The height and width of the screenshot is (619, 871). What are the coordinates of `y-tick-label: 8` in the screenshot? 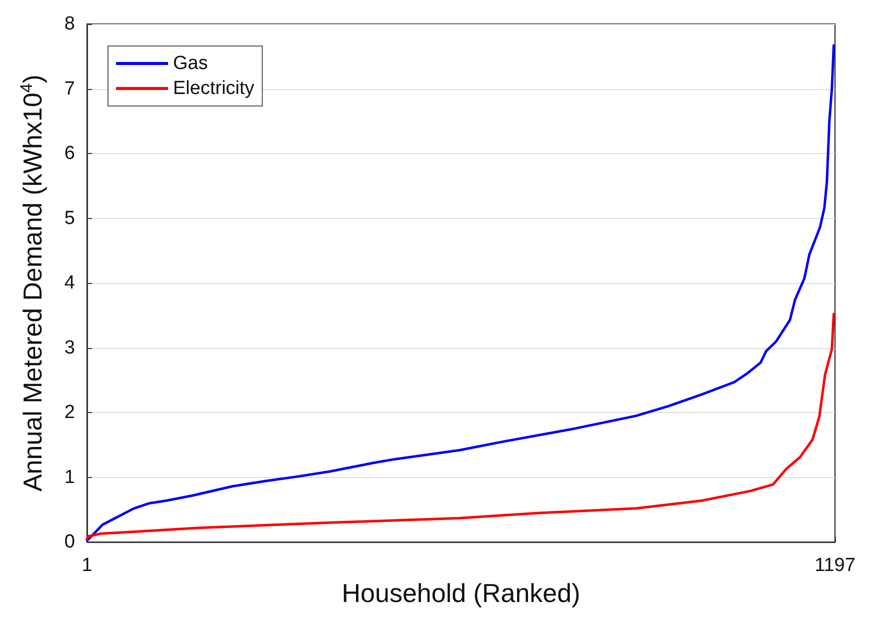 It's located at (69, 24).